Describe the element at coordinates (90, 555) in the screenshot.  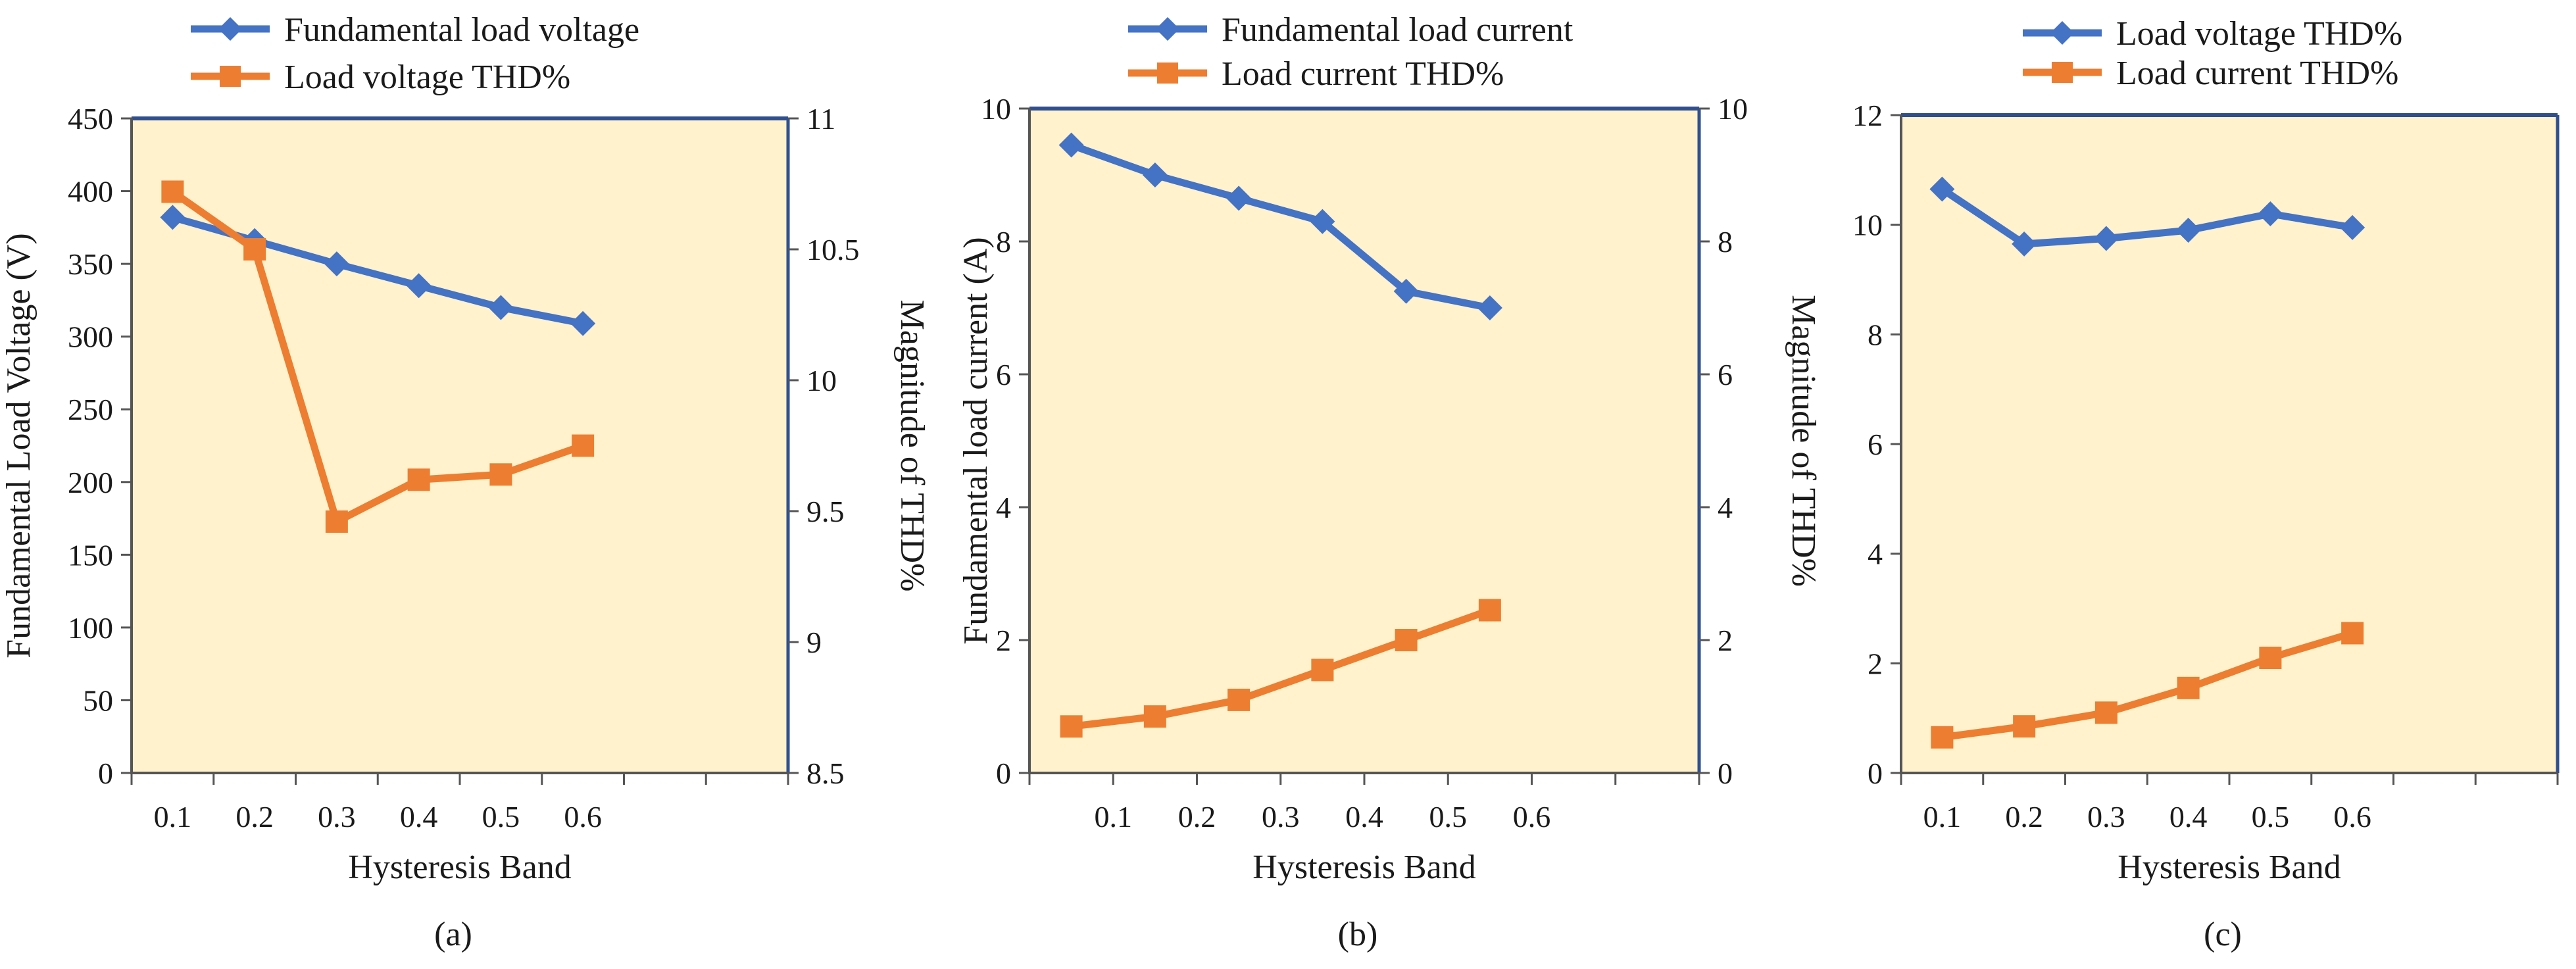
I see `y-tick-label: 150` at that location.